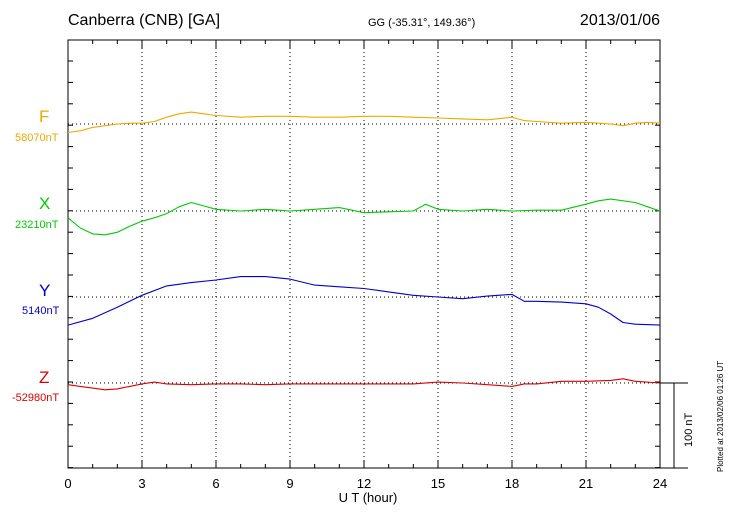 Image resolution: width=730 pixels, height=520 pixels. Describe the element at coordinates (36, 398) in the screenshot. I see `channel-baseline-z: -52980nT` at that location.